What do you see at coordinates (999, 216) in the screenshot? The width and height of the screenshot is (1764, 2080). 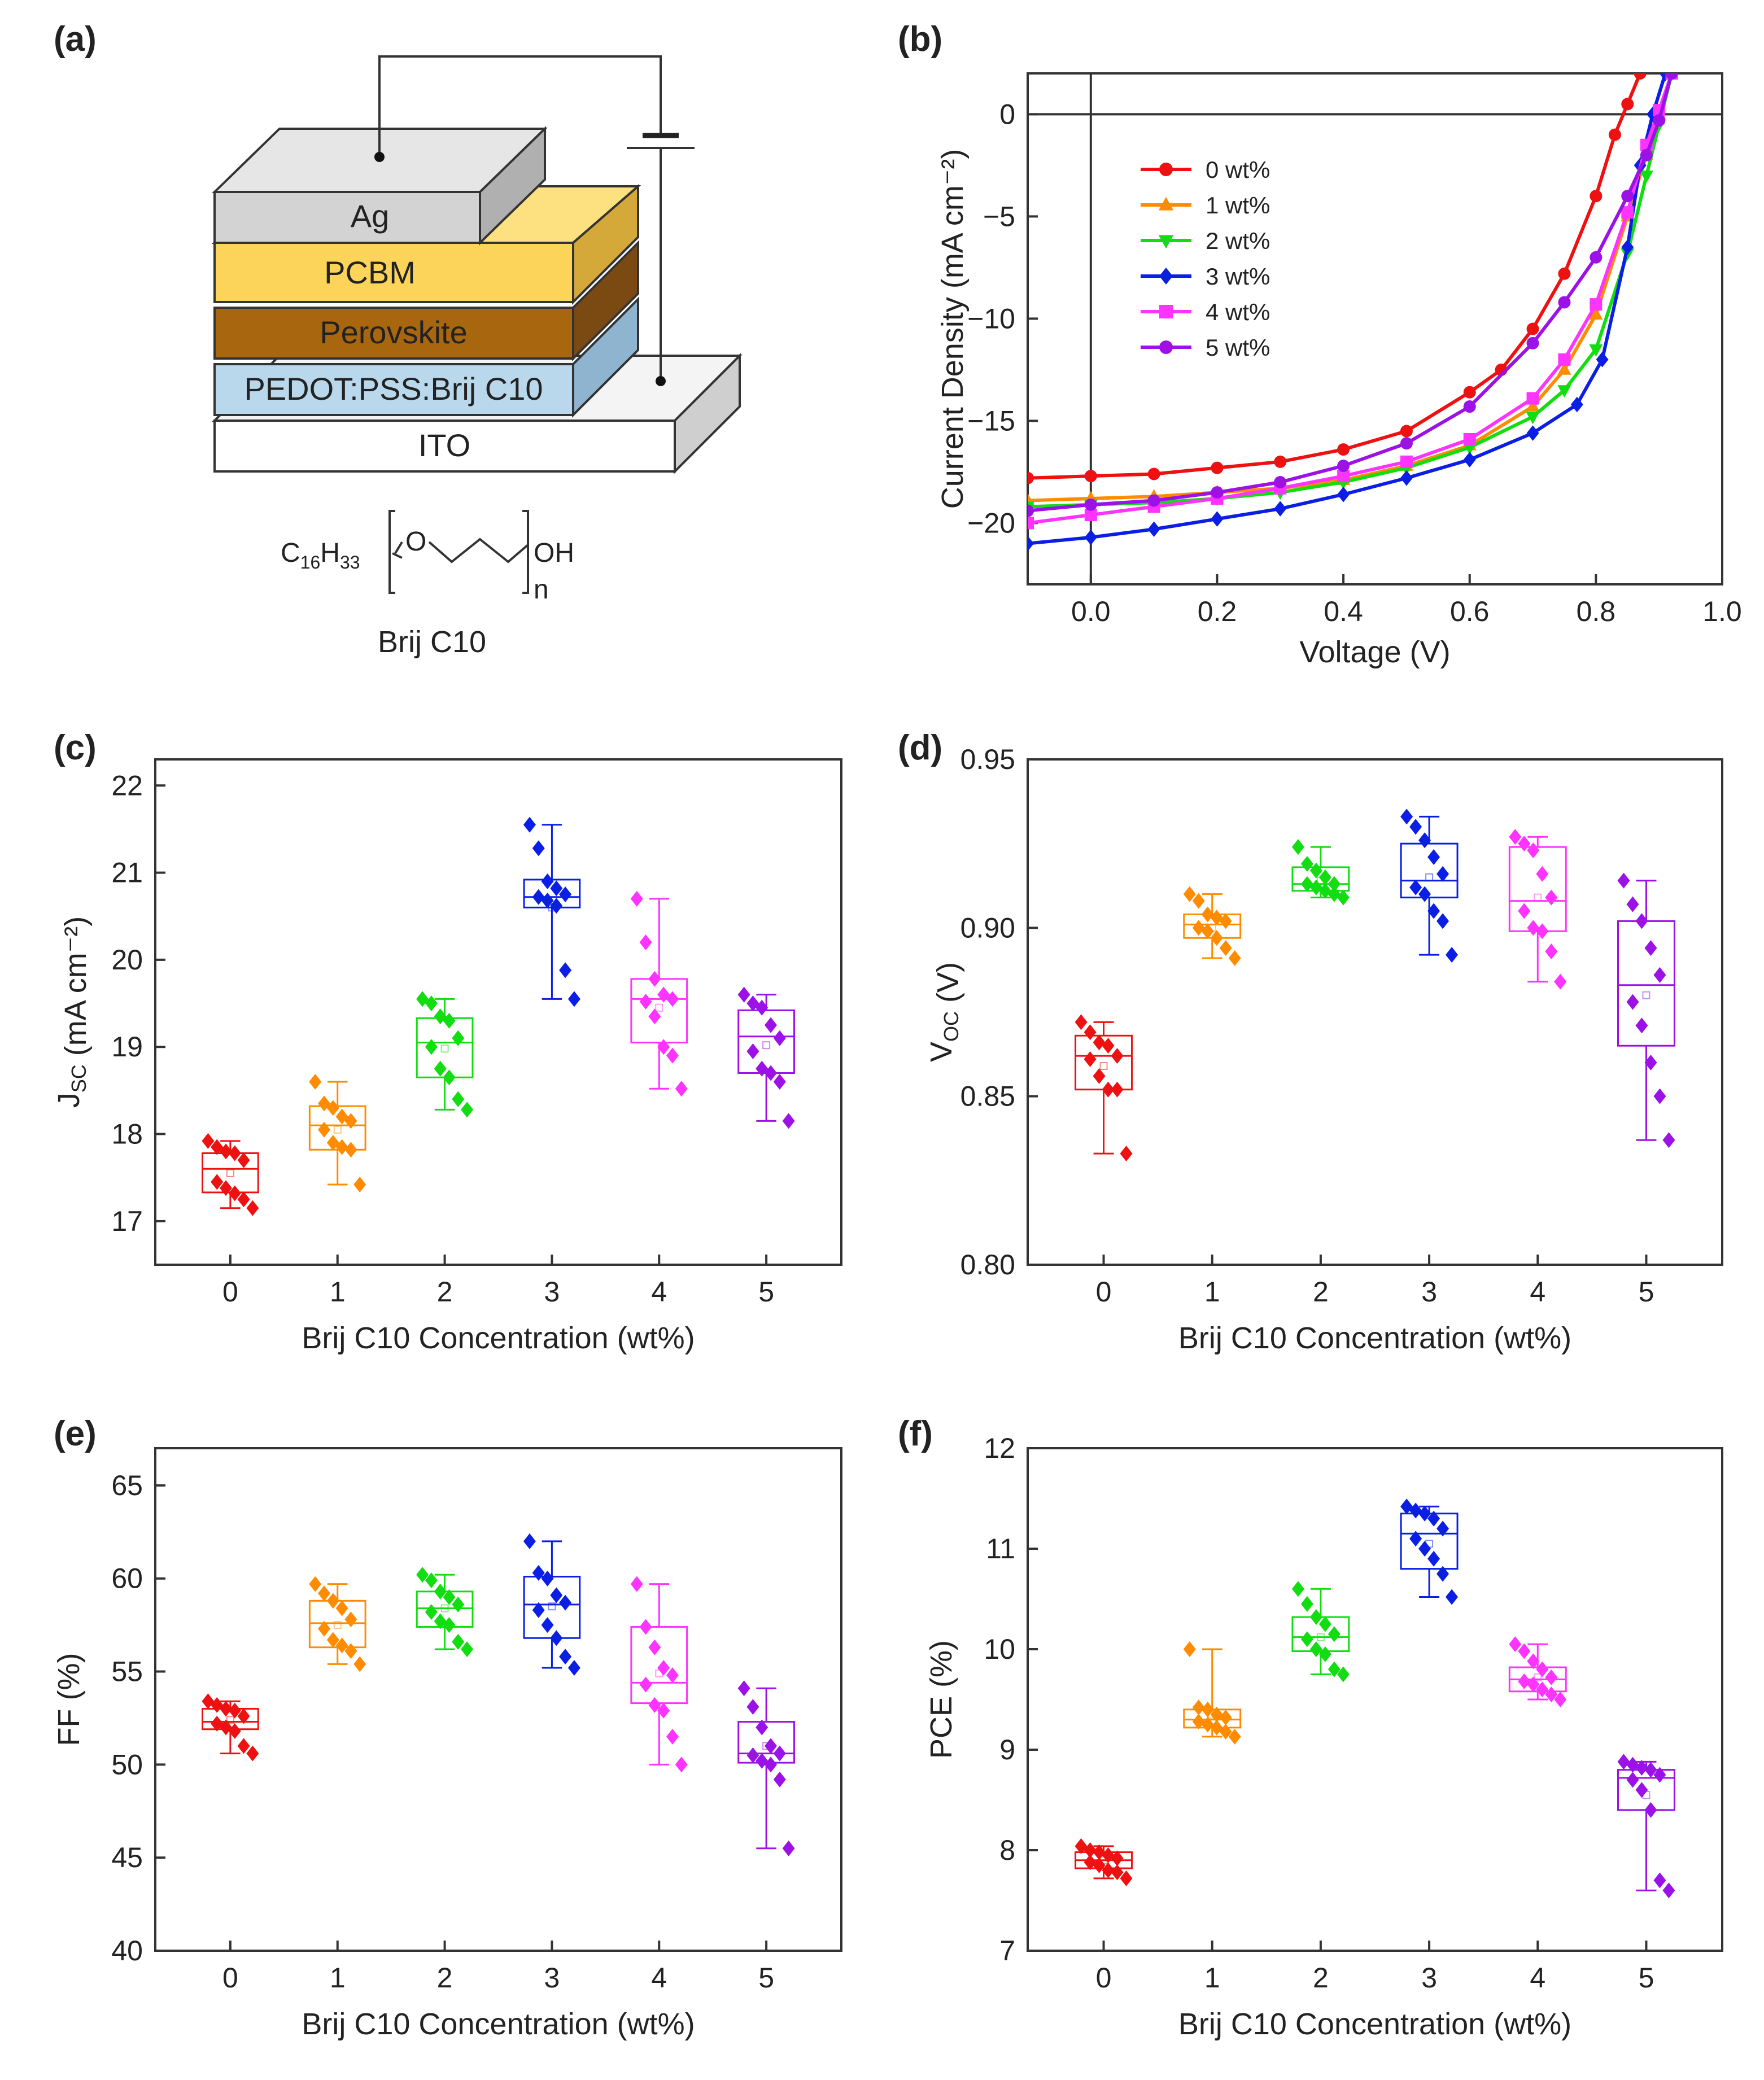 I see `y-tick-label: −5` at bounding box center [999, 216].